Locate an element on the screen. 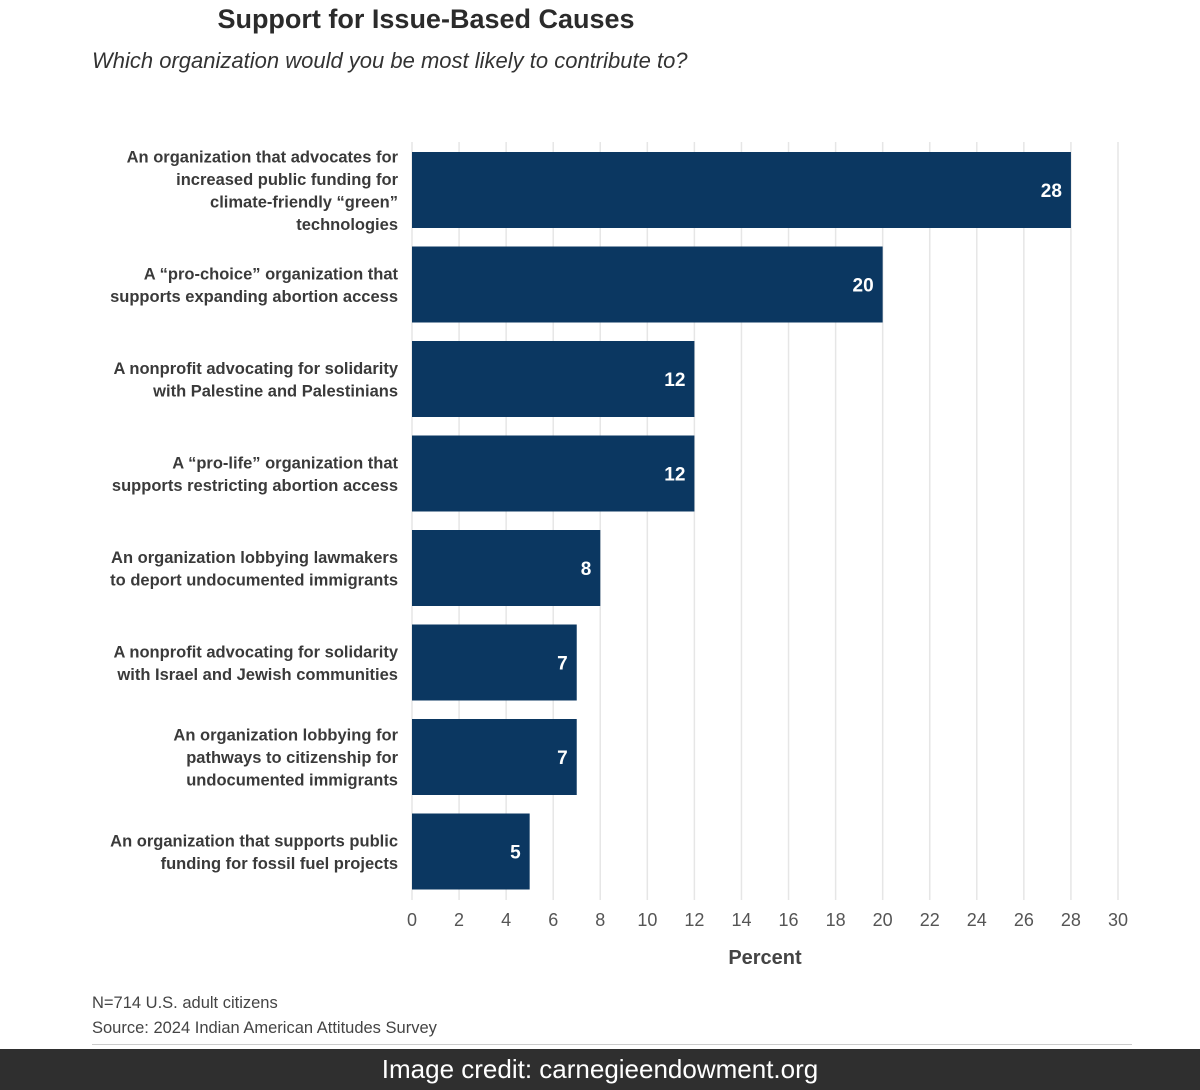 Image resolution: width=1200 pixels, height=1090 pixels. x-tick-label: 18 is located at coordinates (836, 920).